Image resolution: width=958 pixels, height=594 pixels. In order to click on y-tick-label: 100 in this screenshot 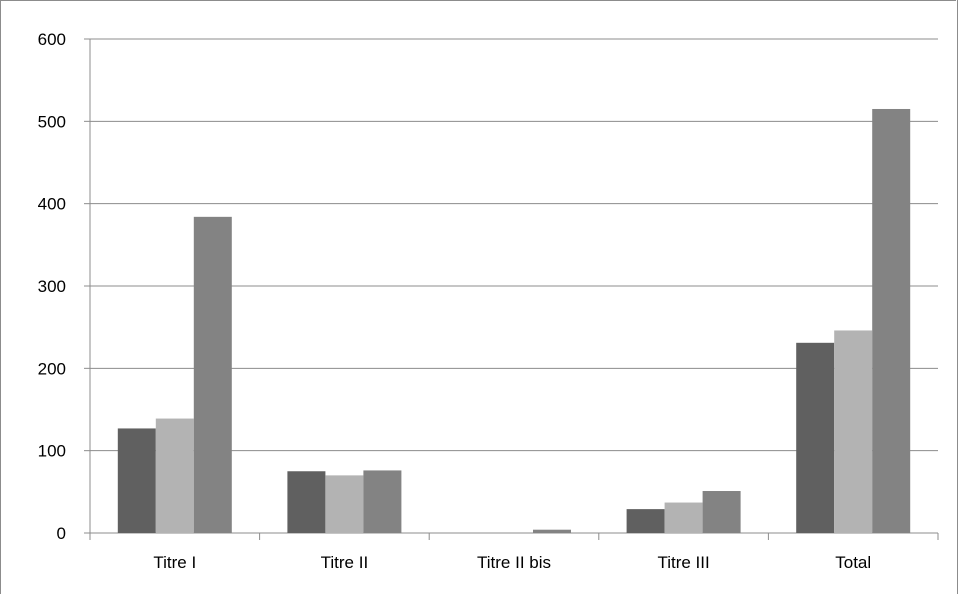, I will do `click(52, 451)`.